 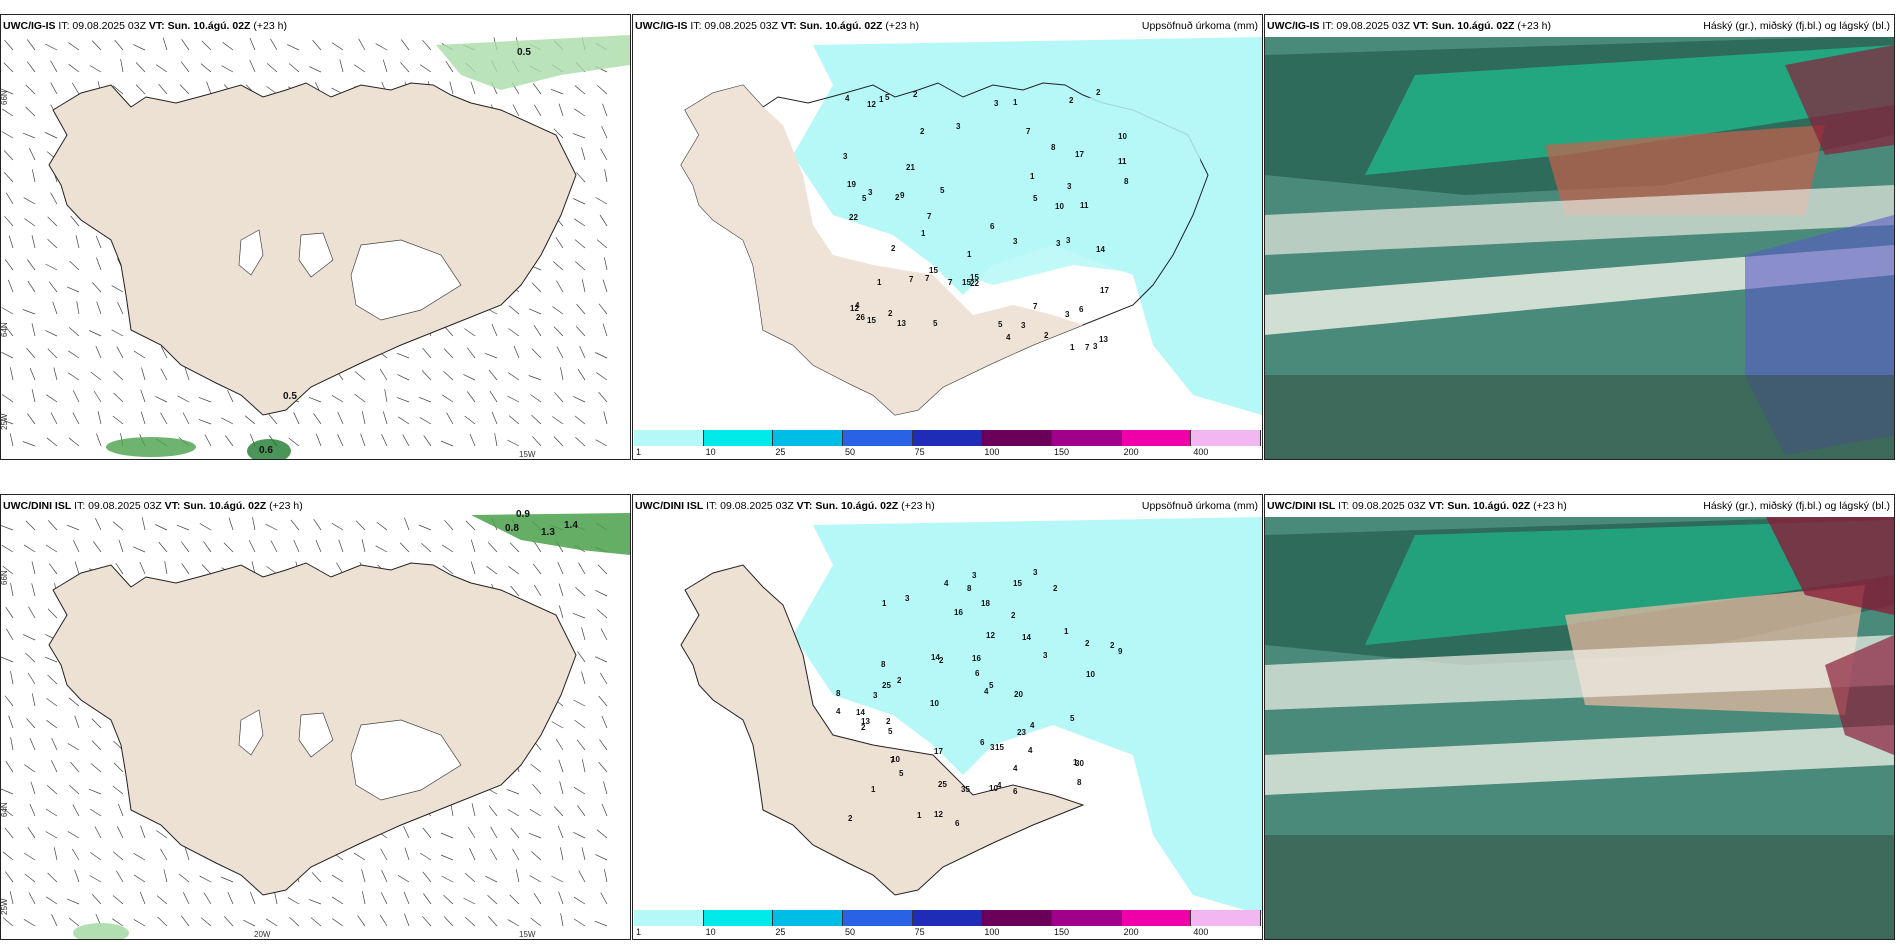 I want to click on precip-value: 23, so click(x=1021, y=732).